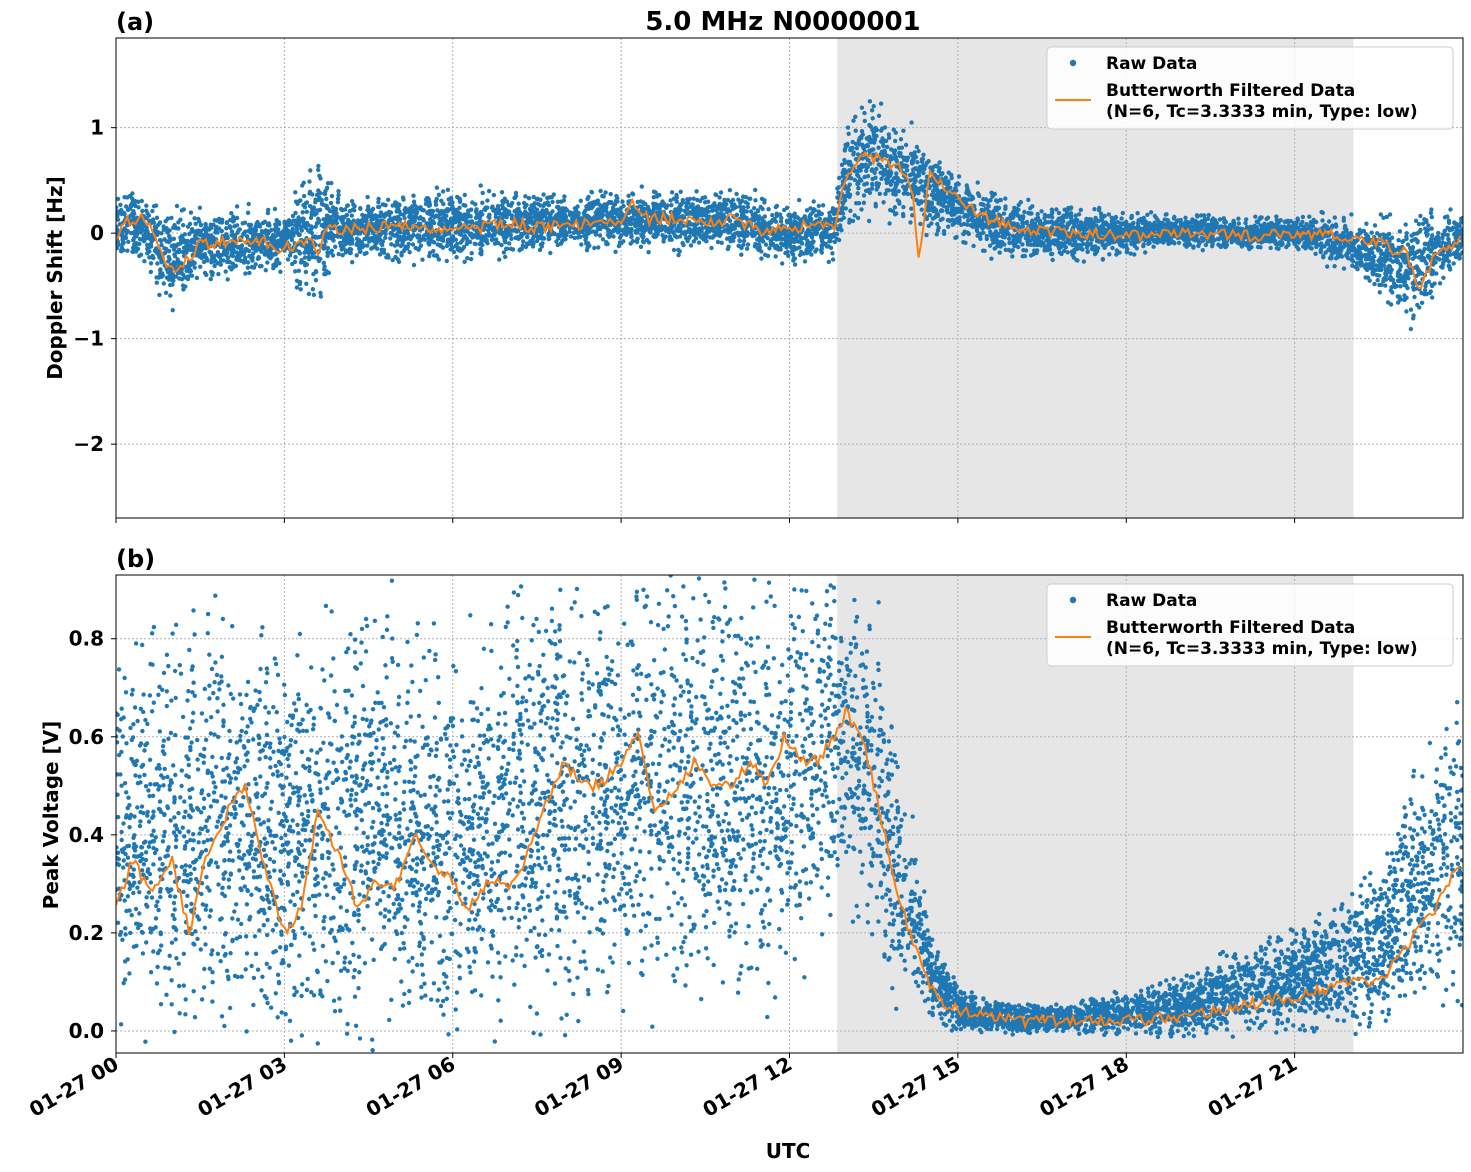 The image size is (1471, 1172). What do you see at coordinates (1253, 1087) in the screenshot?
I see `x-tick-label: 01-27 21` at bounding box center [1253, 1087].